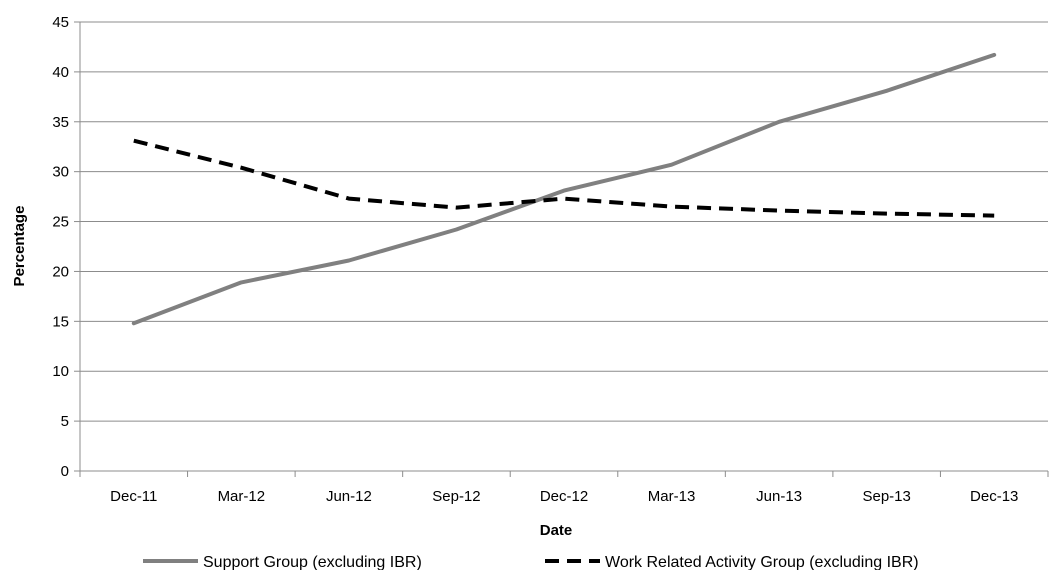 Image resolution: width=1061 pixels, height=570 pixels. I want to click on y-tick-label: 15, so click(60, 321).